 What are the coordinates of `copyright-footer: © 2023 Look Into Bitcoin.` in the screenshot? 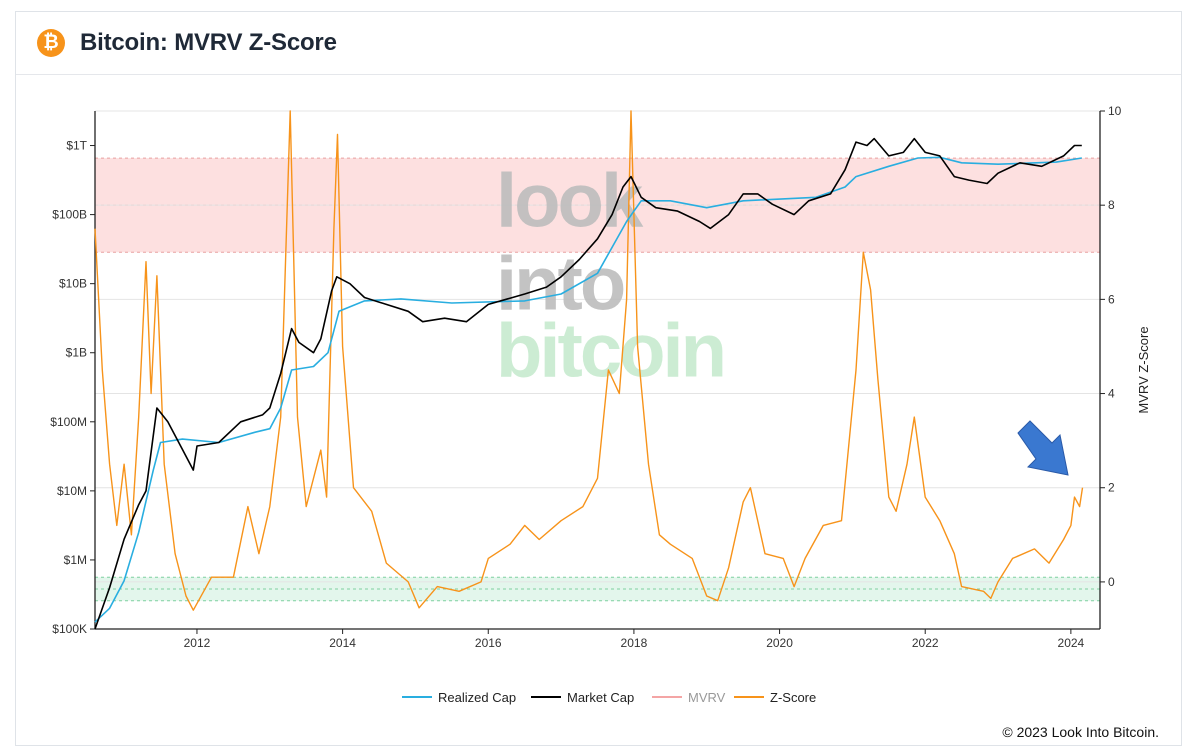 It's located at (1080, 732).